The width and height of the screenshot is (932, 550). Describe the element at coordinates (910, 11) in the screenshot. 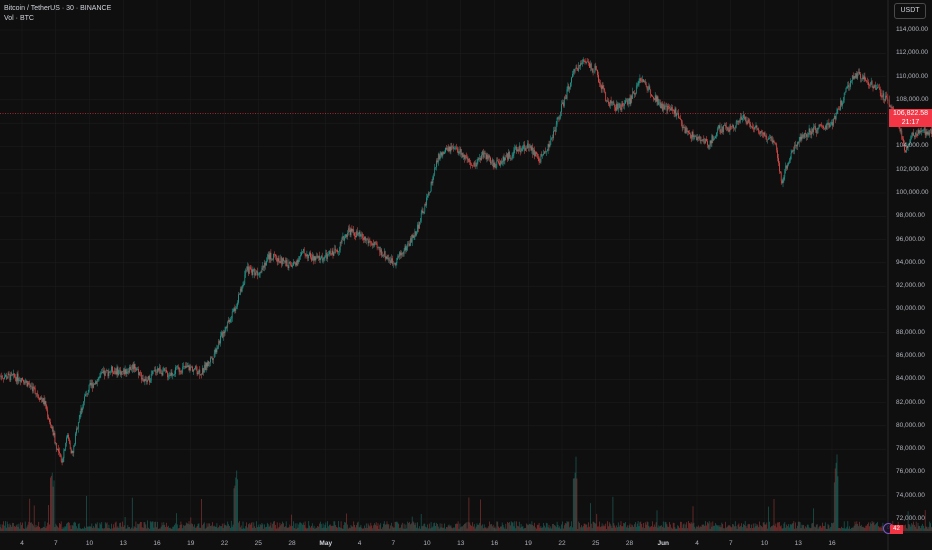

I see `currency-button: USDT` at that location.